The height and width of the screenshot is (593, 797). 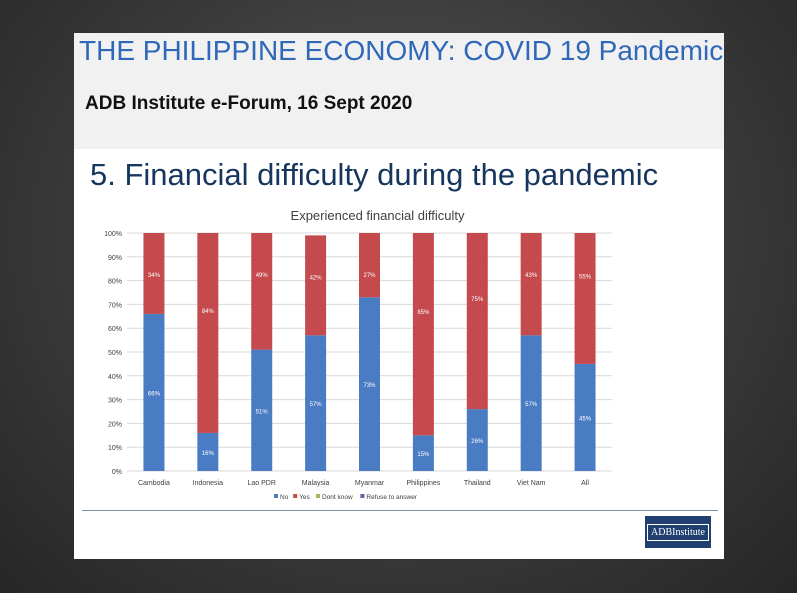 What do you see at coordinates (423, 483) in the screenshot?
I see `x-tick-label: Philippines` at bounding box center [423, 483].